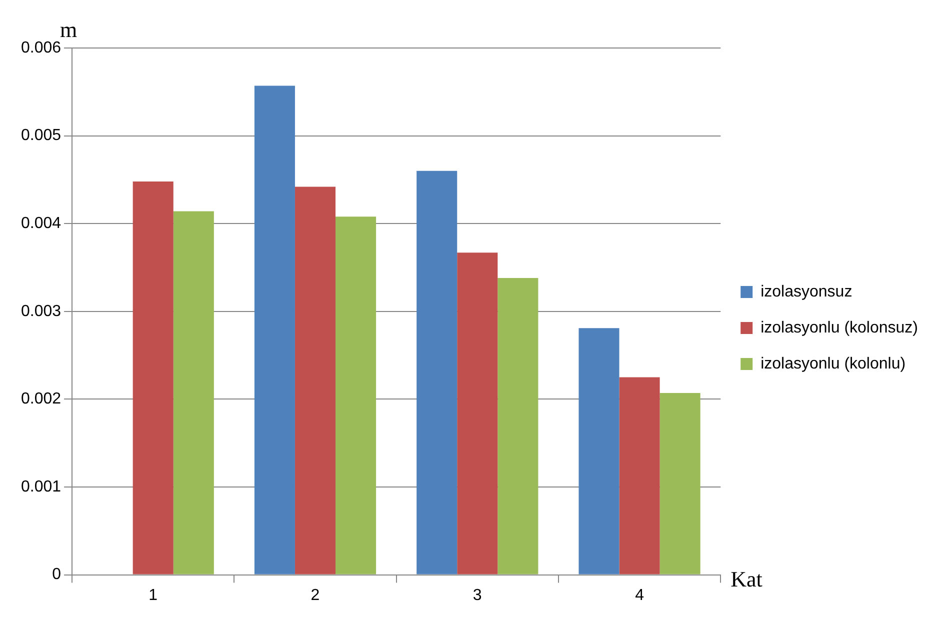 The width and height of the screenshot is (948, 628). Describe the element at coordinates (477, 595) in the screenshot. I see `x-tick-label: 3` at that location.